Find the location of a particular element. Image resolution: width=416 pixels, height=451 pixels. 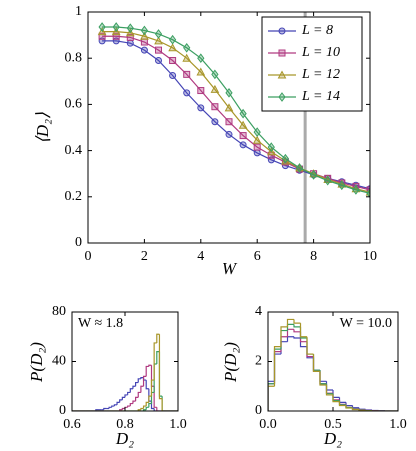

legend-label: L = 12 is located at coordinates (320, 74).